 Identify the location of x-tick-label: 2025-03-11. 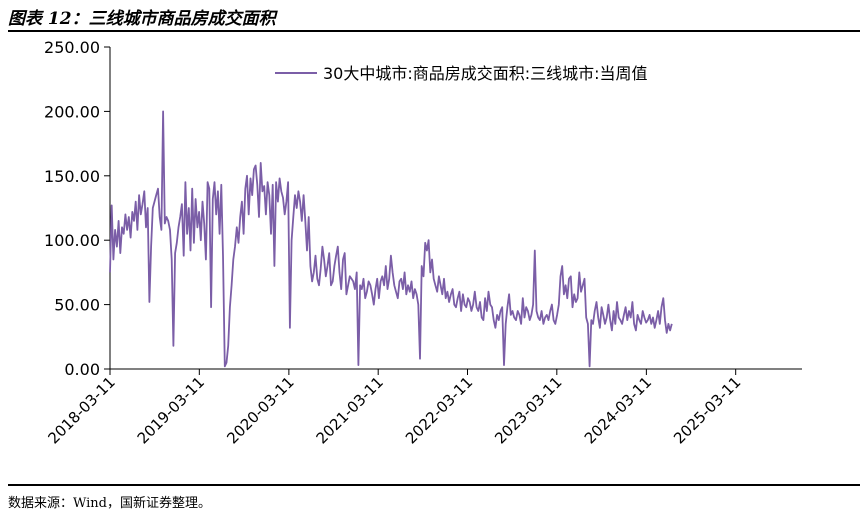
(707, 410).